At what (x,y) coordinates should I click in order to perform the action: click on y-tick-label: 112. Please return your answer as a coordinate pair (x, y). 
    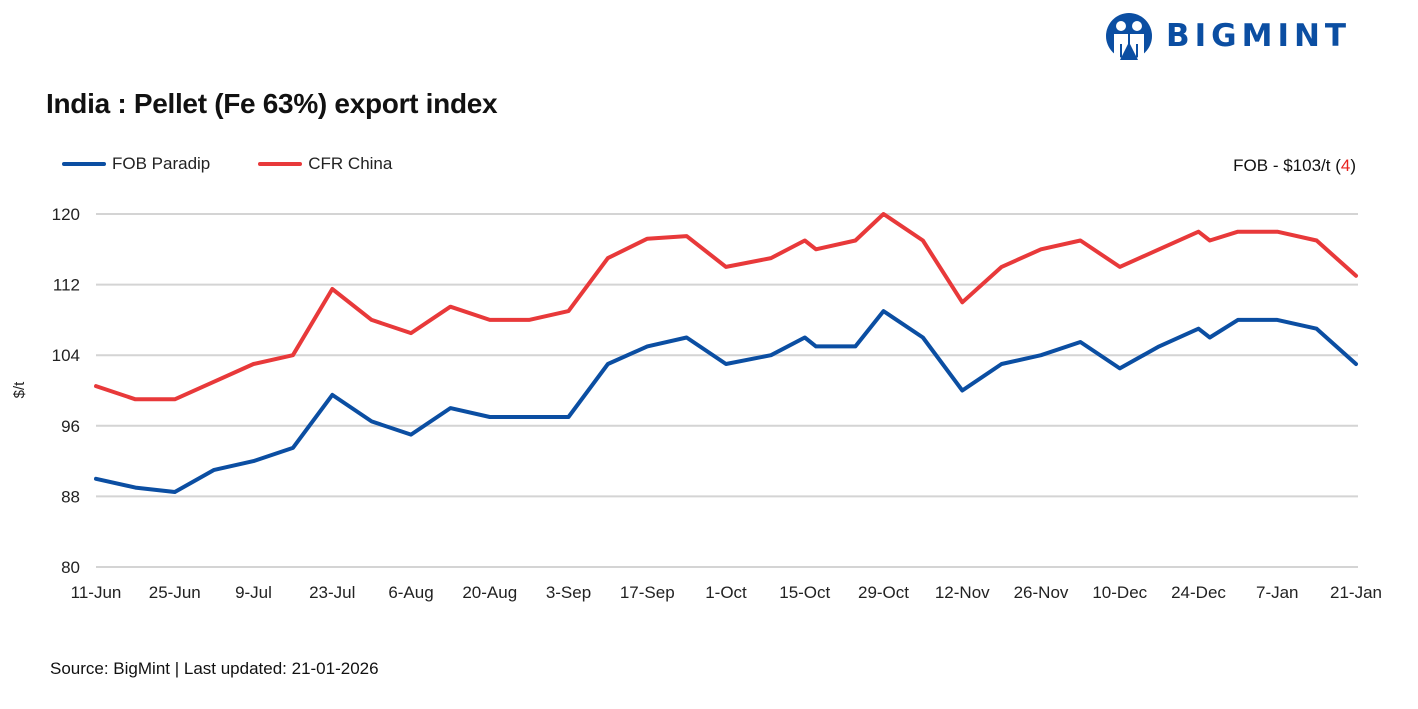
    Looking at the image, I should click on (66, 285).